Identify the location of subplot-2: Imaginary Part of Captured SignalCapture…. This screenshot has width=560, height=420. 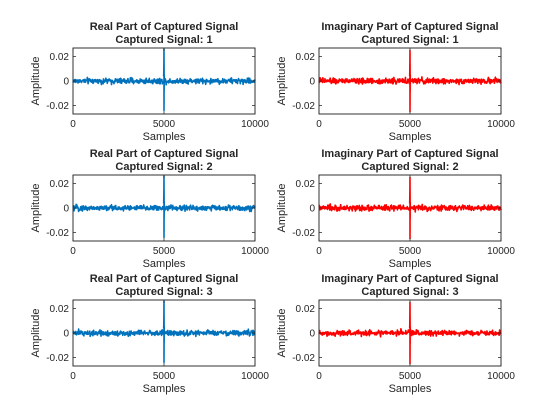
(395, 82).